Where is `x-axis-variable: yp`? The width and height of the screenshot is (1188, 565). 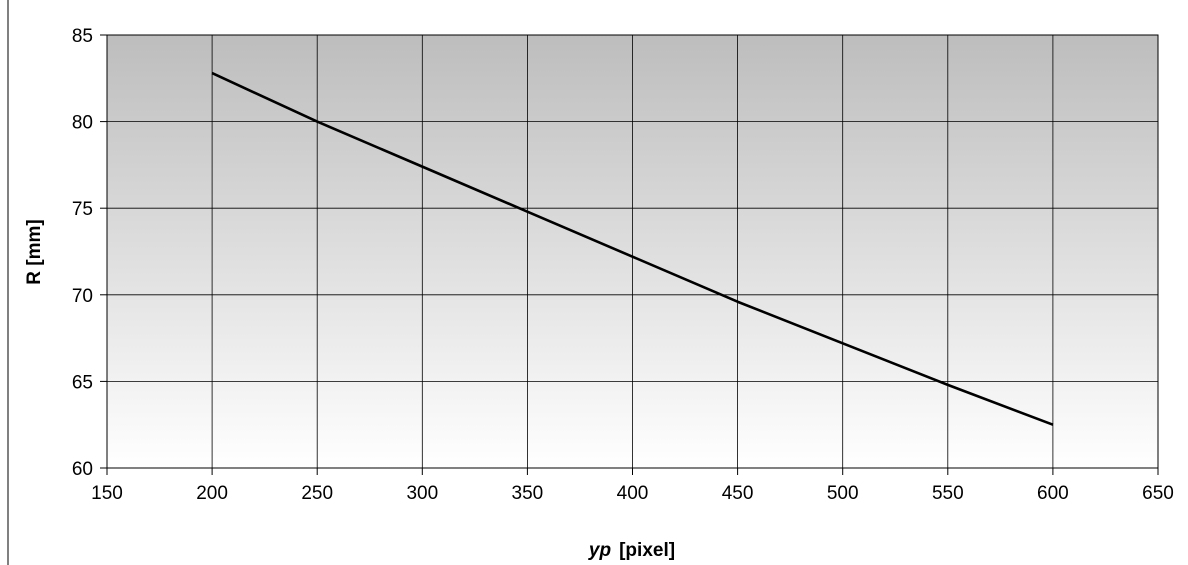 x-axis-variable: yp is located at coordinates (599, 550).